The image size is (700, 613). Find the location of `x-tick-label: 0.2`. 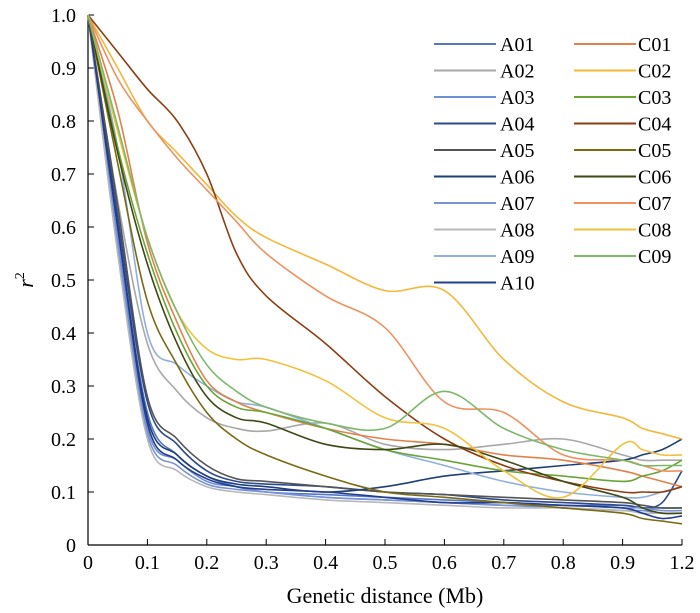

x-tick-label: 0.2 is located at coordinates (206, 563).